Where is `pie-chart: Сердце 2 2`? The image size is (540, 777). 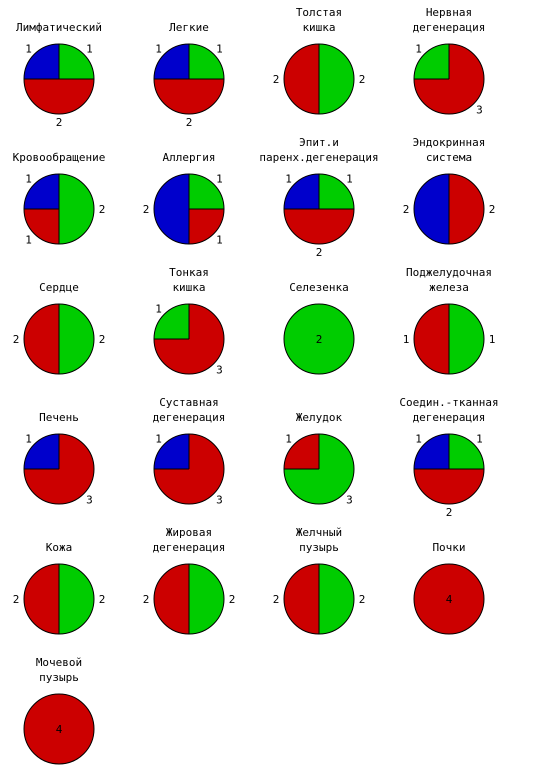 pie-chart: Сердце 2 2 is located at coordinates (59, 328).